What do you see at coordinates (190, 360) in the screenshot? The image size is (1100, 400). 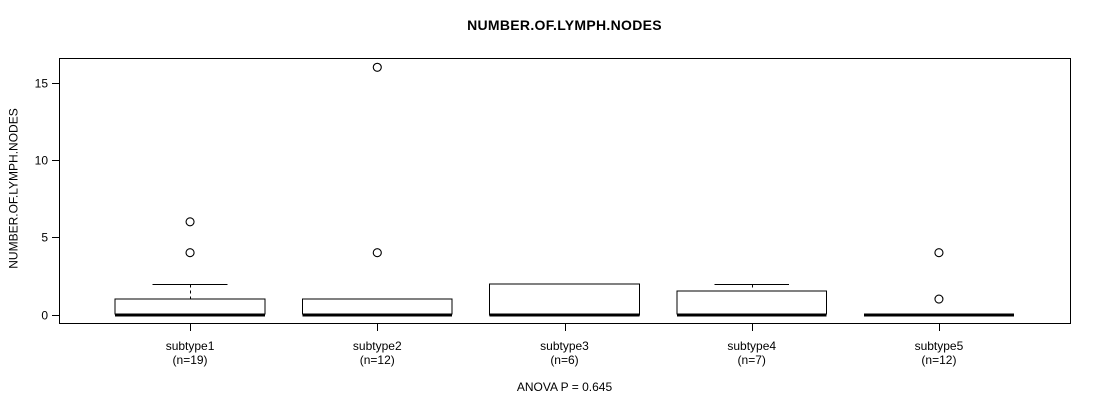 I see `x-category-sublabel: (n=19)` at bounding box center [190, 360].